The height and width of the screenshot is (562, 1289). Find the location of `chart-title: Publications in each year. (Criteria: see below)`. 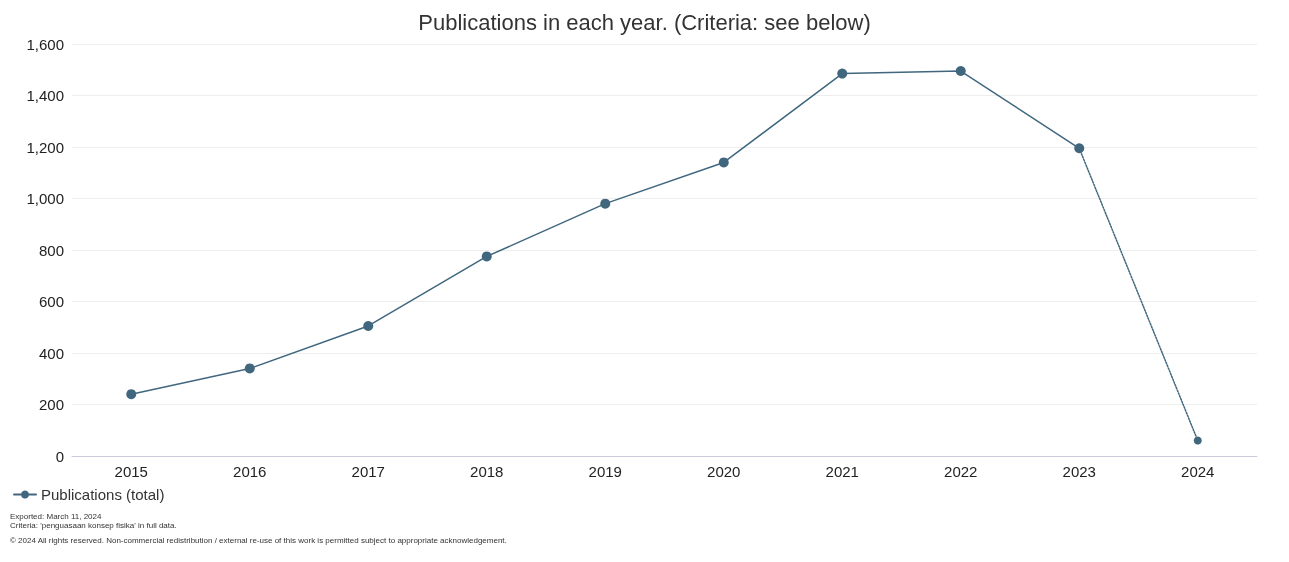

chart-title: Publications in each year. (Criteria: see below) is located at coordinates (644, 22).